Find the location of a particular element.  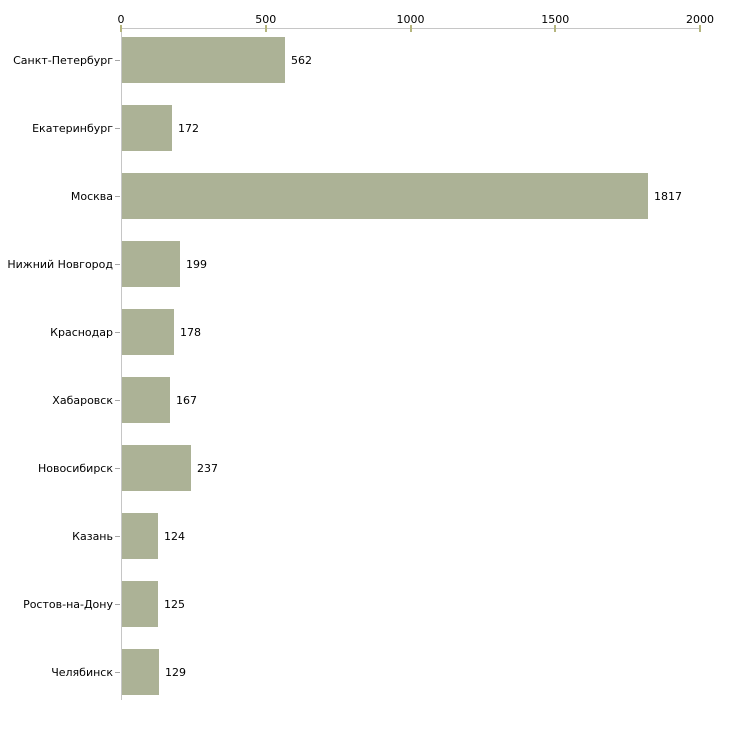

value-label: 167 is located at coordinates (186, 400).